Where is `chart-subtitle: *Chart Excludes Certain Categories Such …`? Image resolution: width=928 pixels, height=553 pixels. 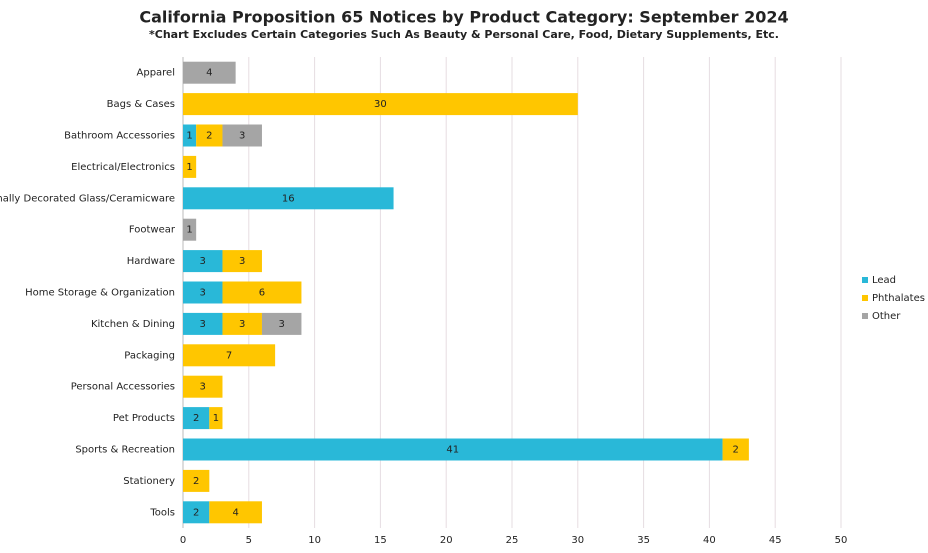 chart-subtitle: *Chart Excludes Certain Categories Such … is located at coordinates (464, 34).